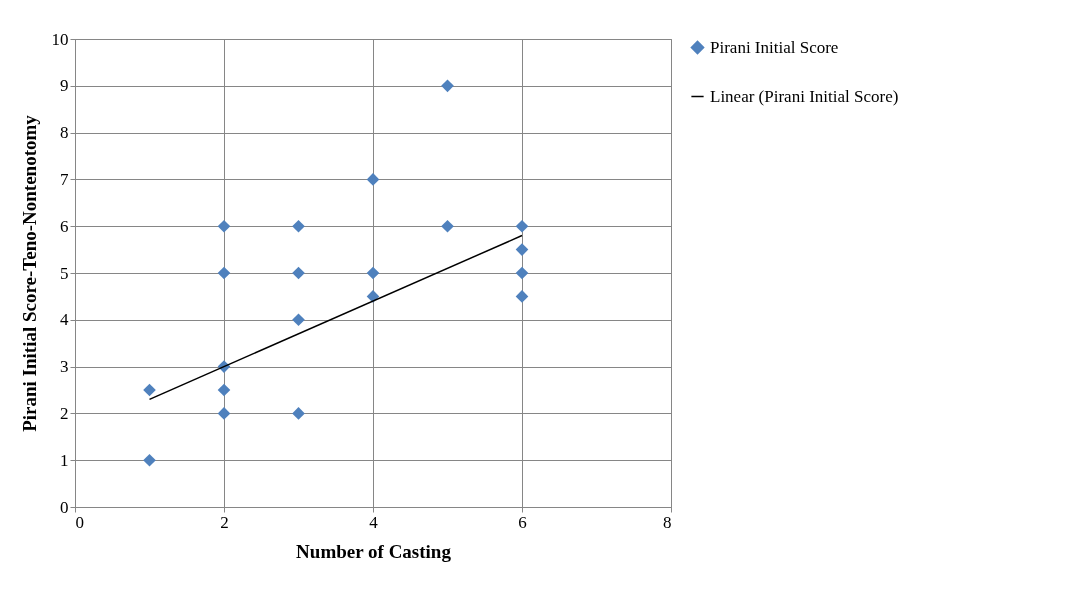 The width and height of the screenshot is (1065, 616). Describe the element at coordinates (64, 367) in the screenshot. I see `y-tick-label: 3` at that location.